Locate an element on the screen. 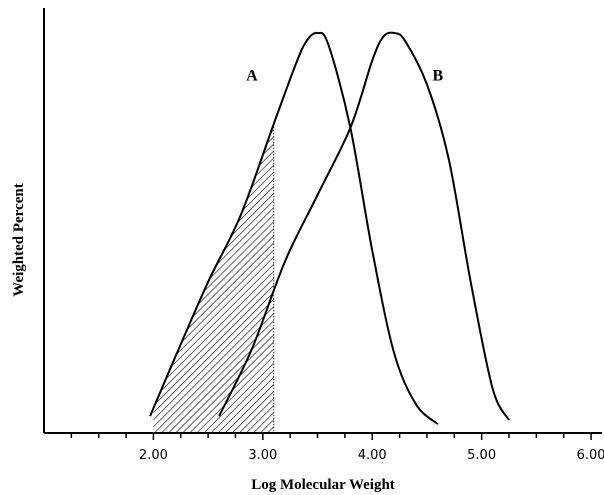 This screenshot has width=604, height=495. x-tick-label: 2.00 is located at coordinates (153, 455).